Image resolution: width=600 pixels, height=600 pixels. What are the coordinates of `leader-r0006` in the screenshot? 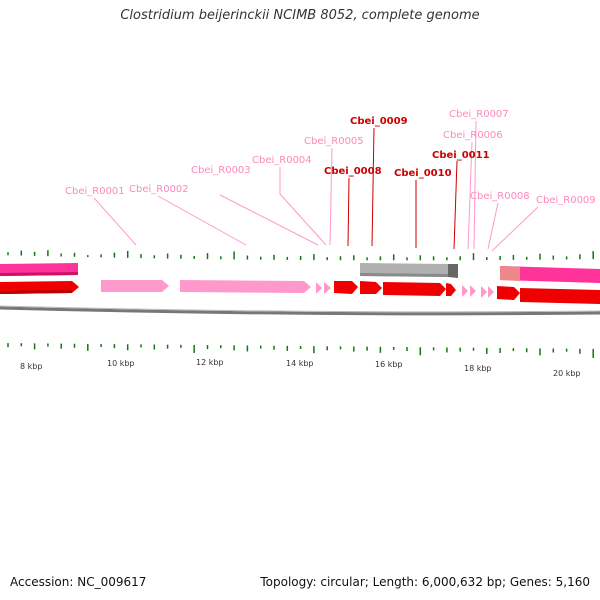 It's located at (470, 195).